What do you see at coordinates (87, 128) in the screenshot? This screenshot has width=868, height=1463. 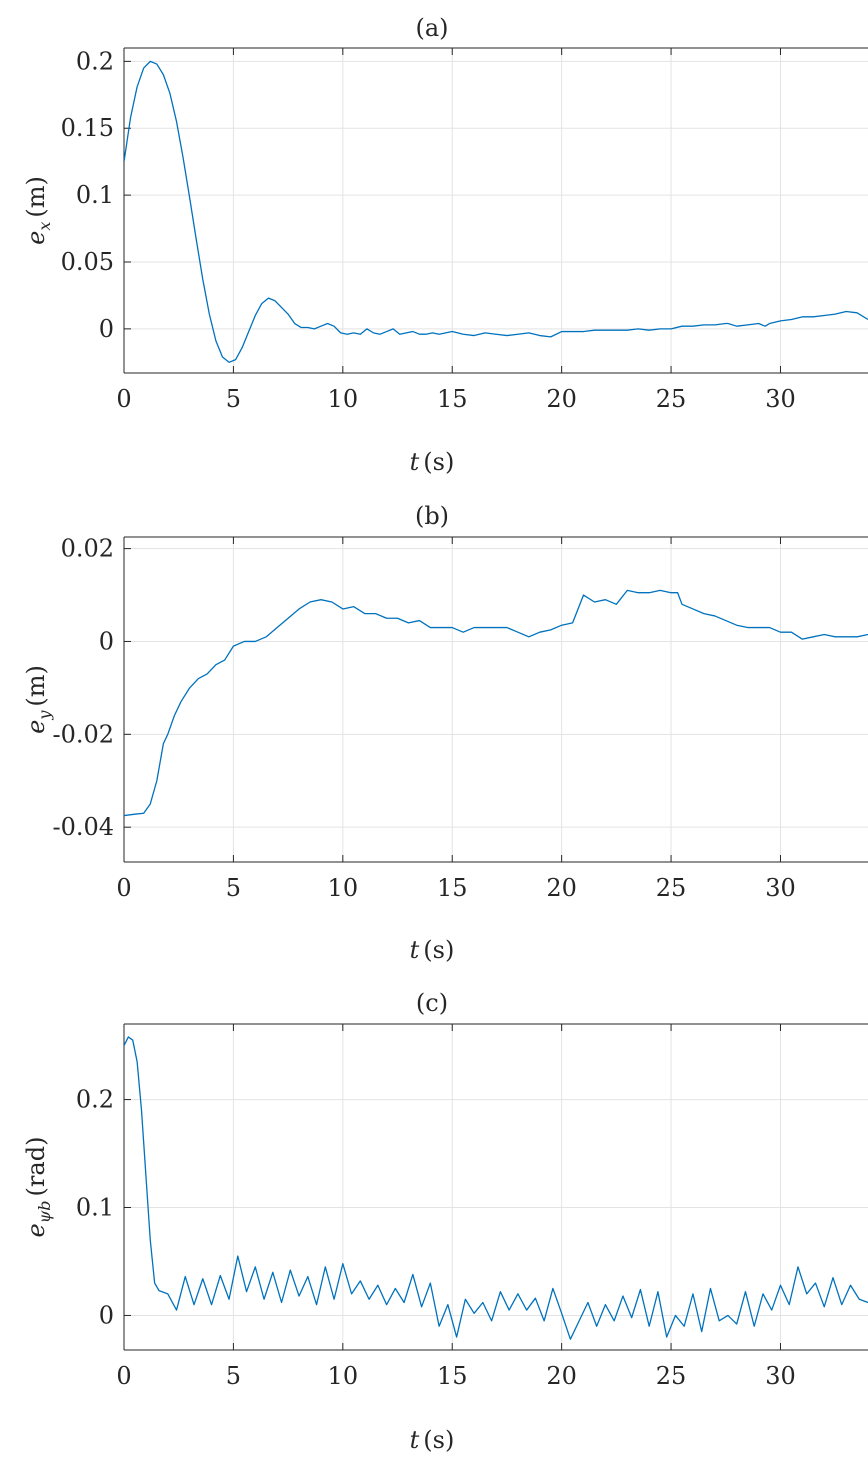 I see `y-tick-label: 0.15` at bounding box center [87, 128].